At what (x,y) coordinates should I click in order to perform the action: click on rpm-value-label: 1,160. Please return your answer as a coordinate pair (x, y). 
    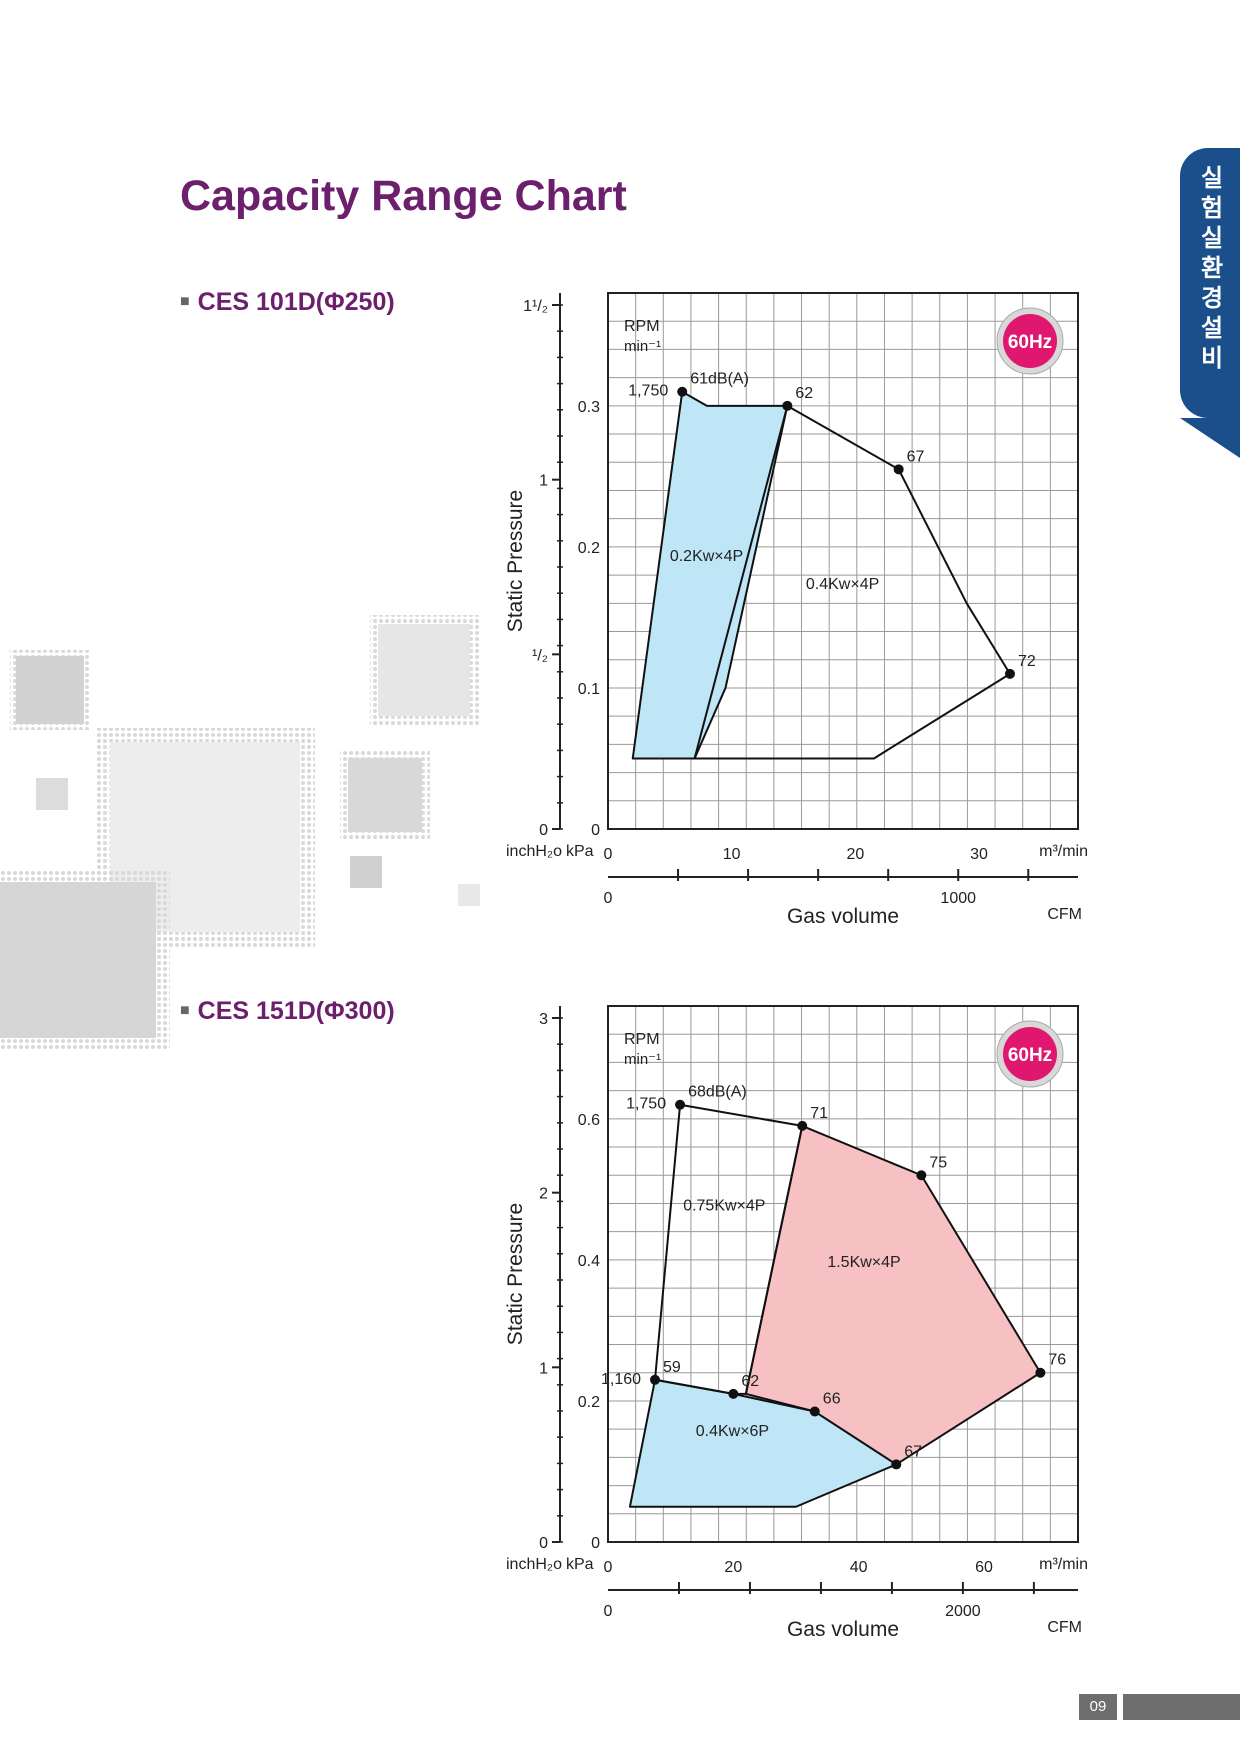
    Looking at the image, I should click on (621, 1379).